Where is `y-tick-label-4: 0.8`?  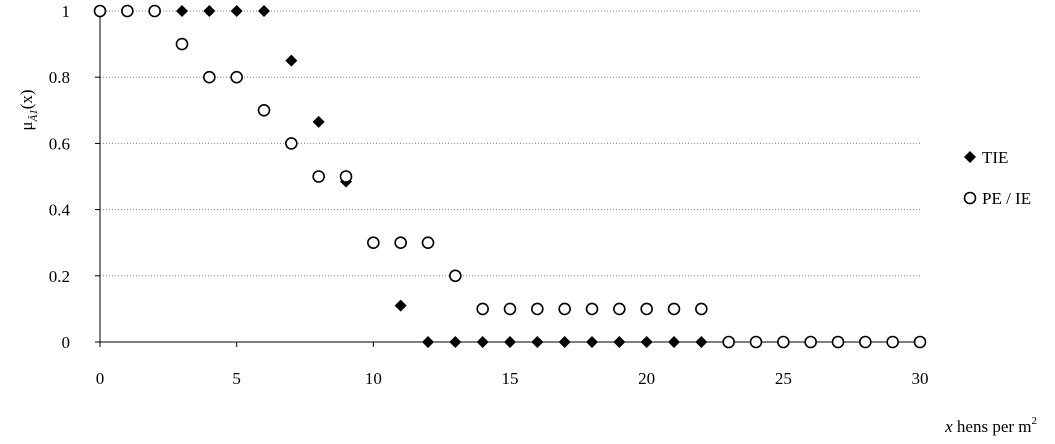 y-tick-label-4: 0.8 is located at coordinates (59, 77).